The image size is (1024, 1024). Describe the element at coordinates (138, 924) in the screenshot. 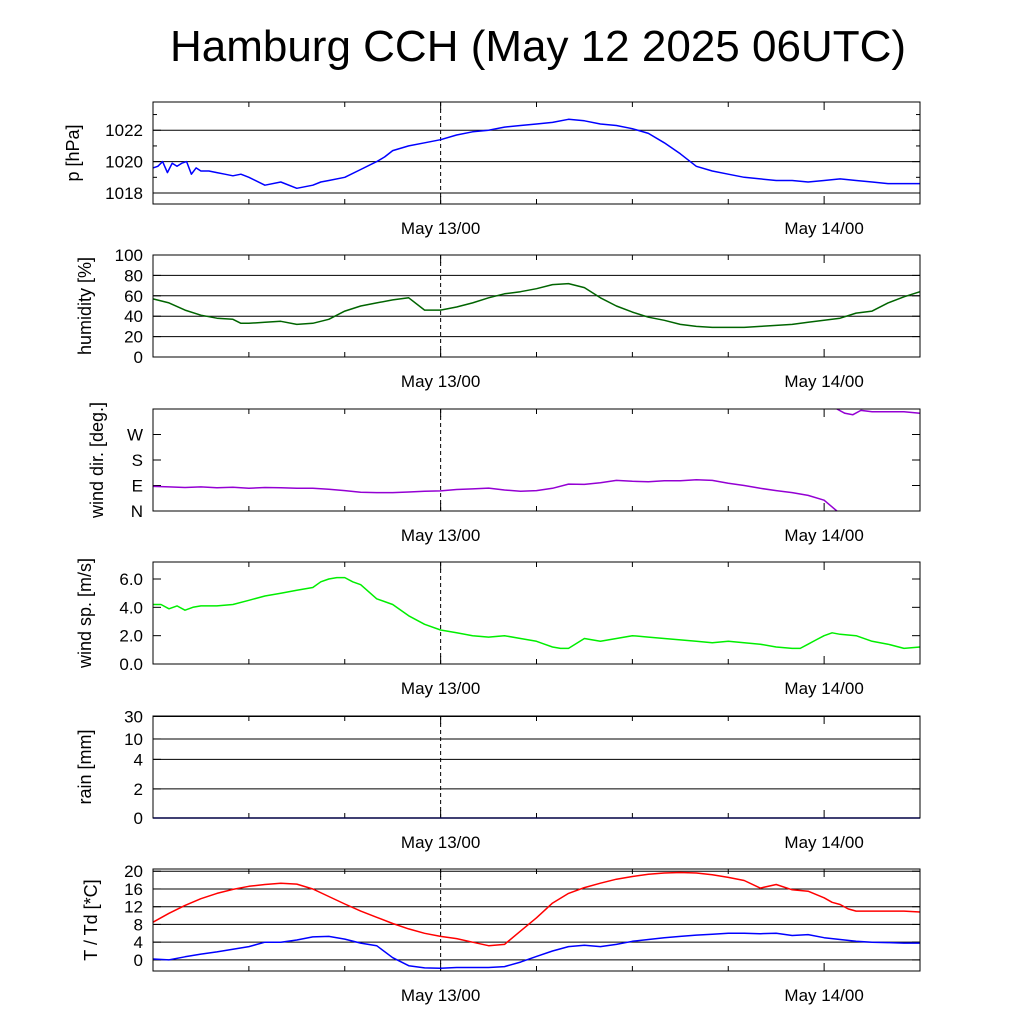

I see `y-tick-label: 8` at that location.